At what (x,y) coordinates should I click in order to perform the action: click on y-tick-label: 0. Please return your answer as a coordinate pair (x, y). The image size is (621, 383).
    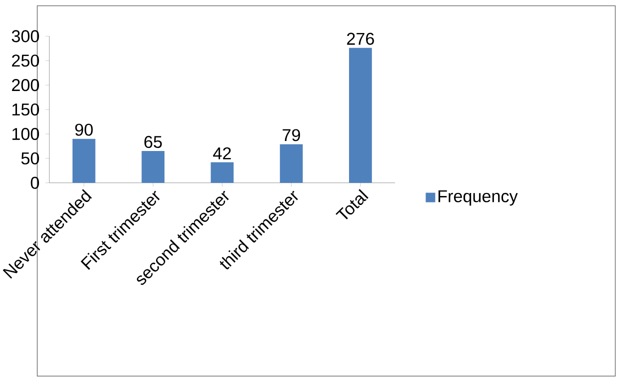
    Looking at the image, I should click on (35, 182).